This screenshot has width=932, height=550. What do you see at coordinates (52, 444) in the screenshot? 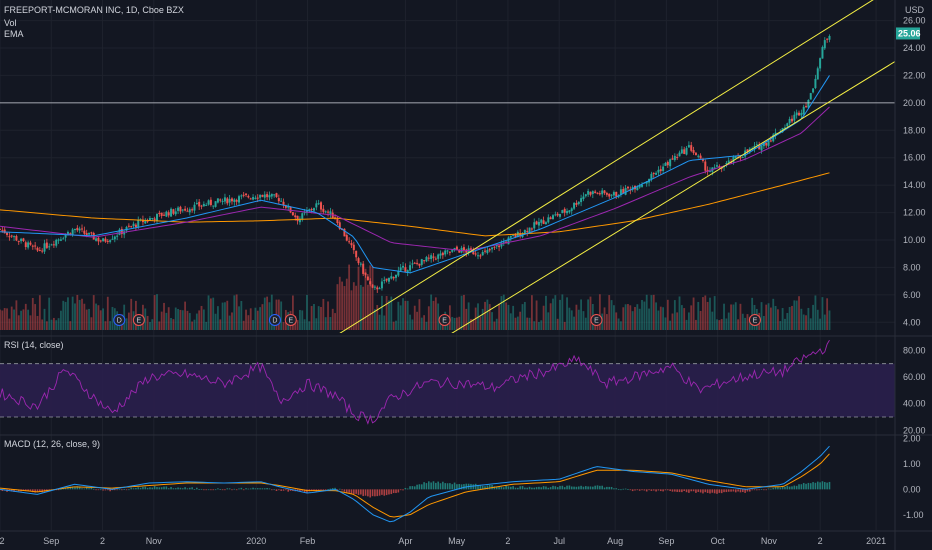
I see `macd-legend: MACD (12, 26, close, 9)` at bounding box center [52, 444].